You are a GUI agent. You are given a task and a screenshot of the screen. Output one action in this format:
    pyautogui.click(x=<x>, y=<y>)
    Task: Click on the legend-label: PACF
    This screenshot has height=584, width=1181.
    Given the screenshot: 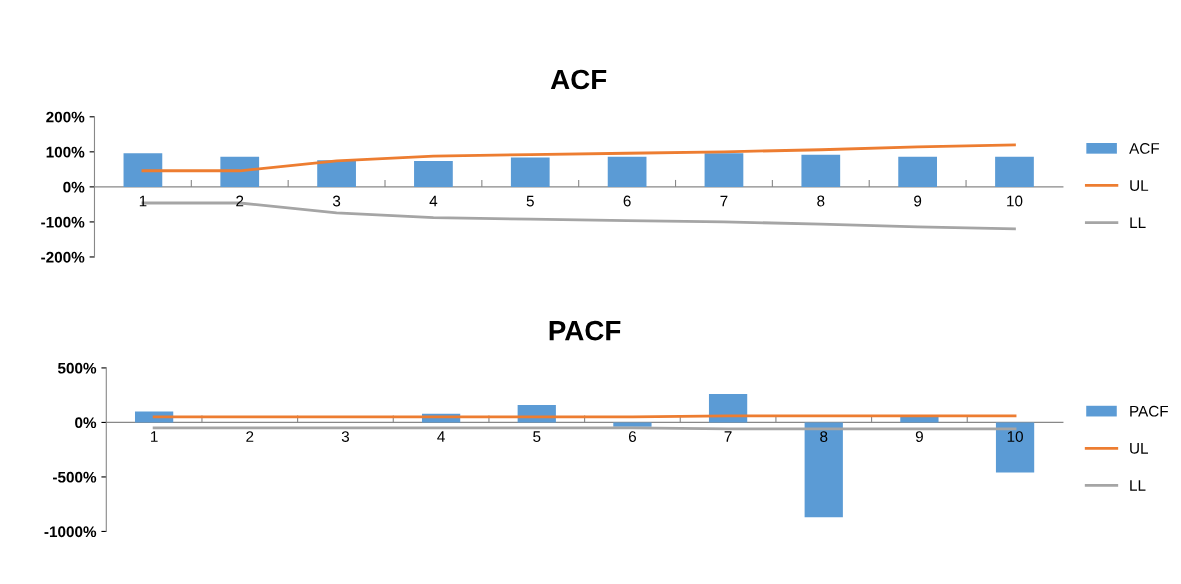 What is the action you would take?
    pyautogui.click(x=1149, y=411)
    